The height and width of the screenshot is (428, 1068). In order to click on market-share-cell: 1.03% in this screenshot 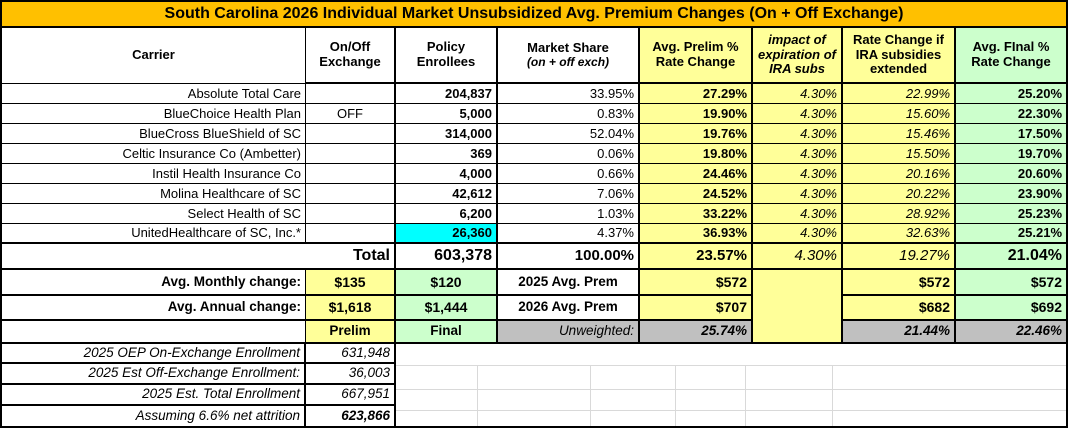, I will do `click(569, 214)`.